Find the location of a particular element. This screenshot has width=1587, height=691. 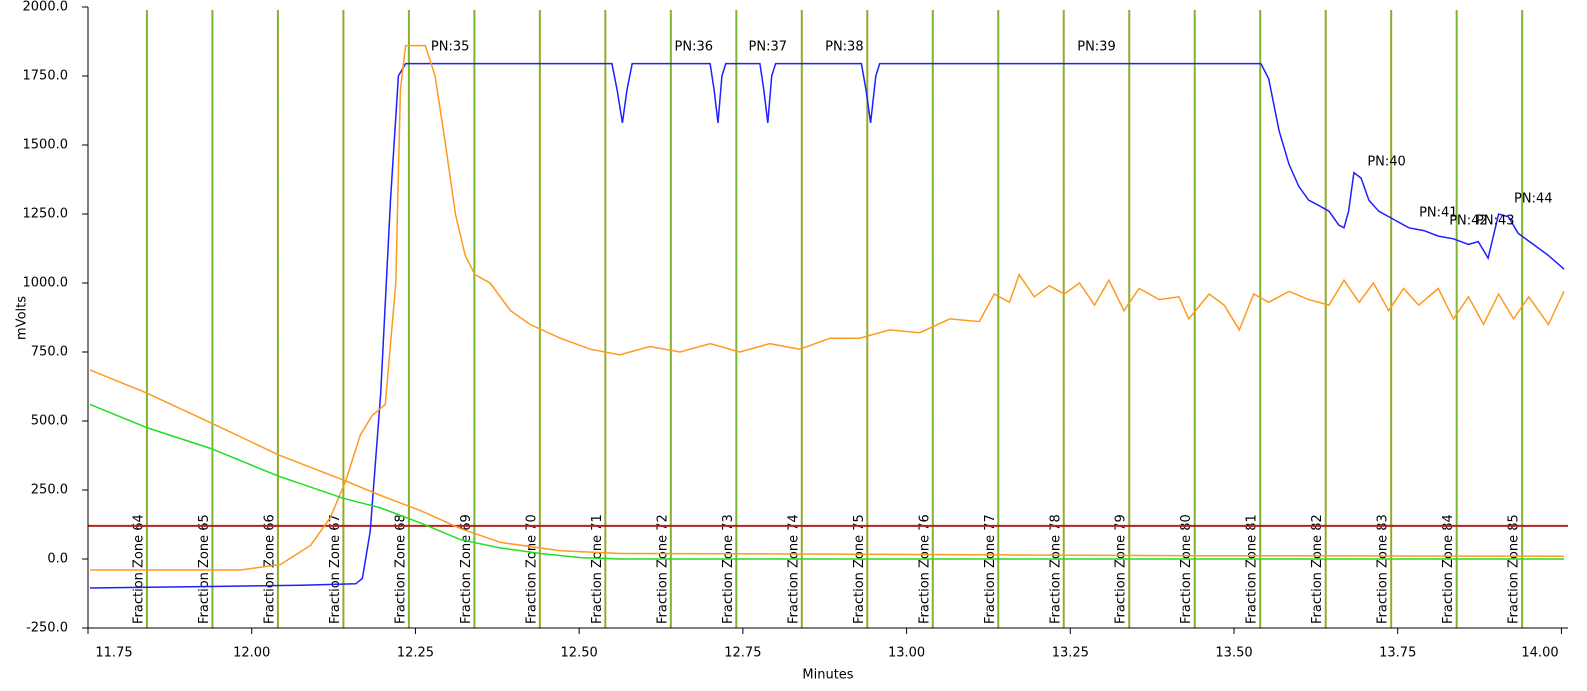

y-tick-label: 2000.0 is located at coordinates (46, 7).